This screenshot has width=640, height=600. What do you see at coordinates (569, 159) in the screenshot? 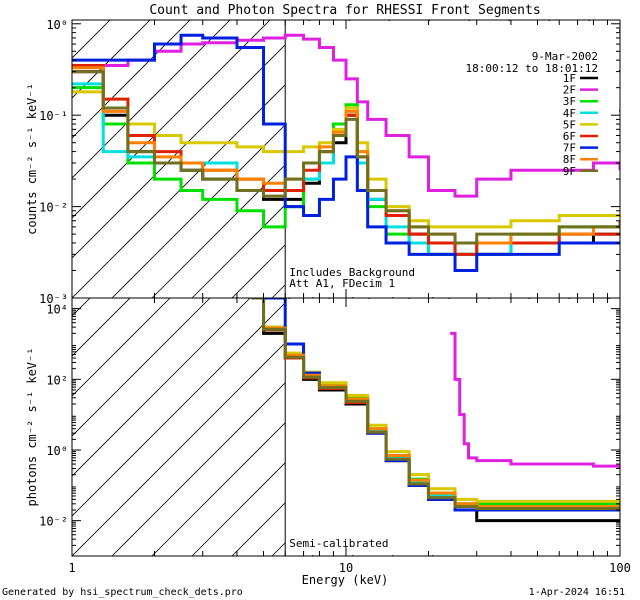
I see `legend-label: 8F` at bounding box center [569, 159].